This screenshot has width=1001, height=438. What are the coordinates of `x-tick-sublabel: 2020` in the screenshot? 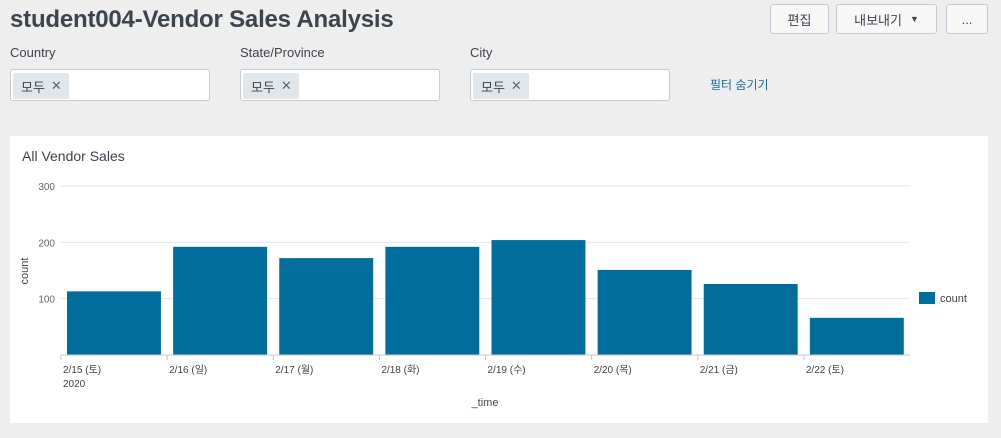 It's located at (74, 384).